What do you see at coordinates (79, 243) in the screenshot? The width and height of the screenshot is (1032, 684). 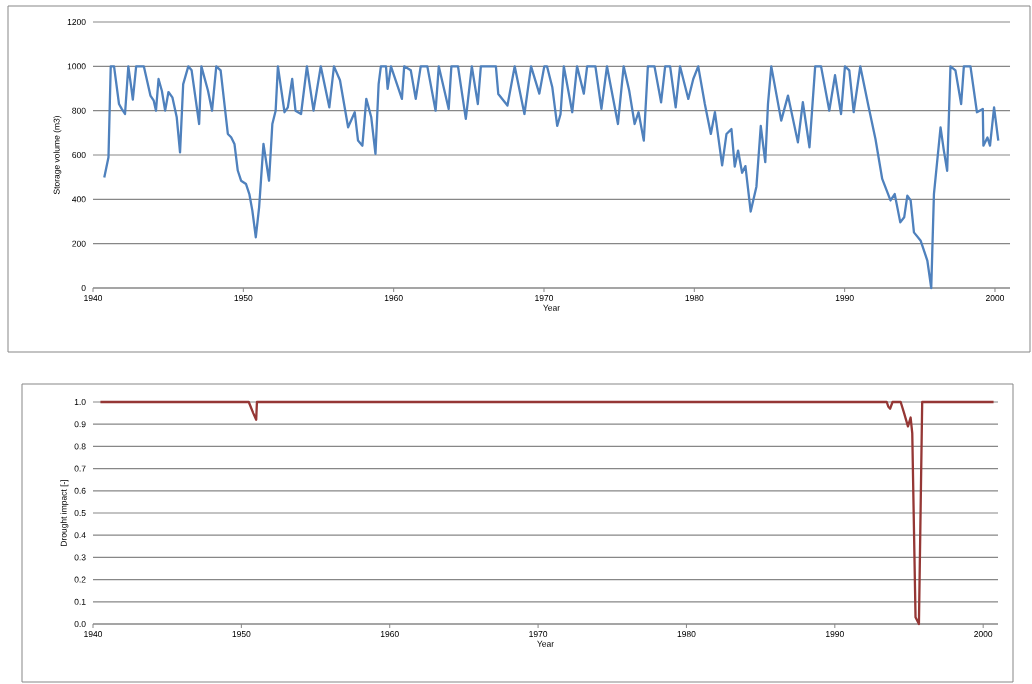 I see `y-tick-label: 200` at bounding box center [79, 243].